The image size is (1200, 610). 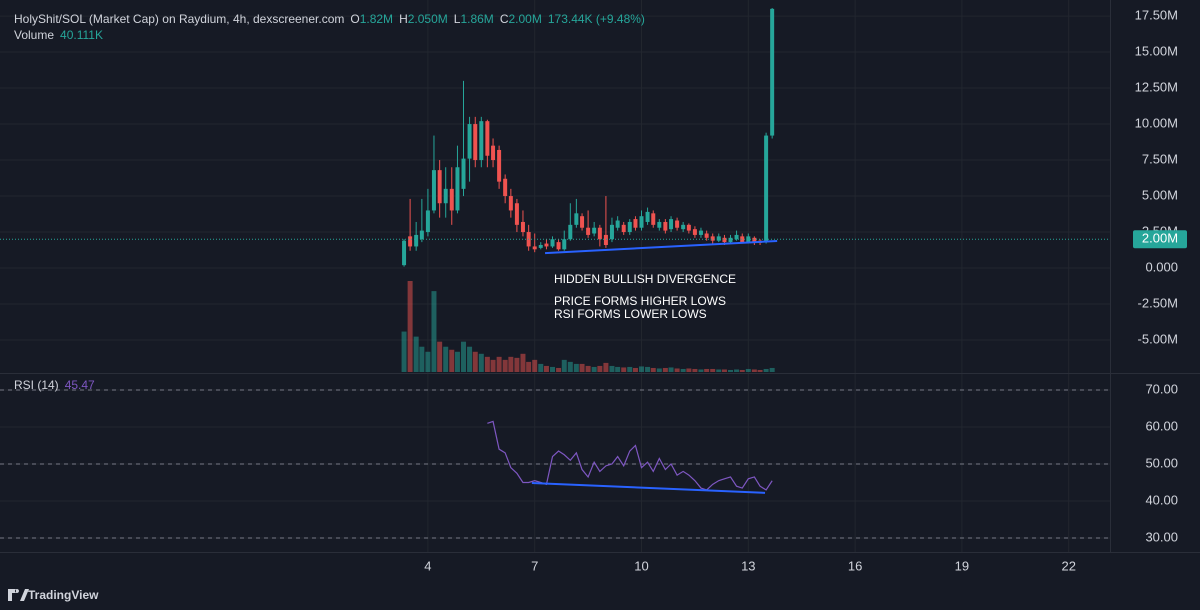 I want to click on change: 173.44K (+9.48%), so click(x=596, y=19).